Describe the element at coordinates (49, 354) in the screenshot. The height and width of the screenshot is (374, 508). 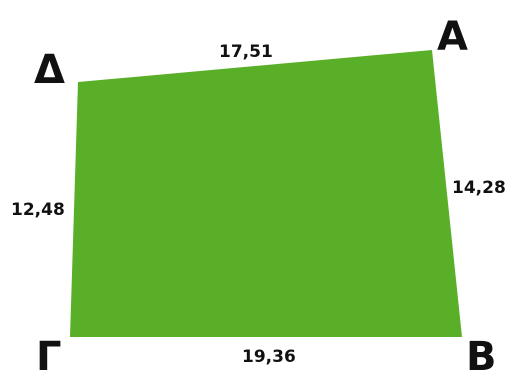
I see `vertex-label-gamma: Γ` at that location.